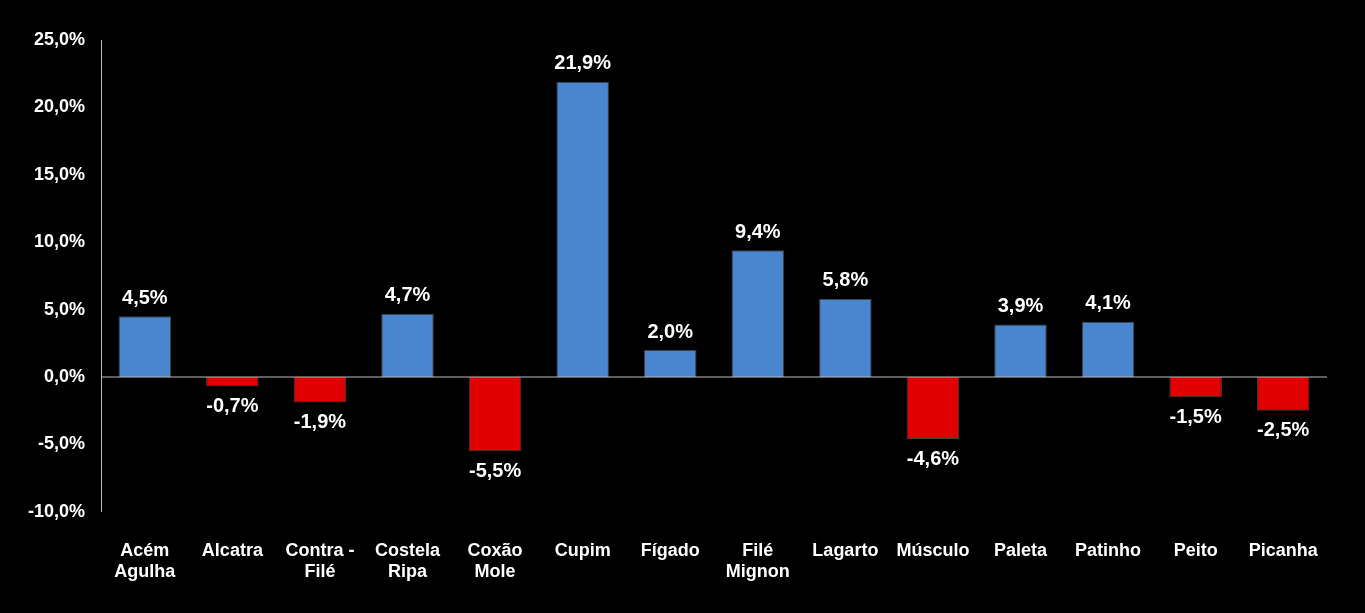 Image resolution: width=1365 pixels, height=613 pixels. What do you see at coordinates (1195, 415) in the screenshot?
I see `data-label: -1,5%` at bounding box center [1195, 415].